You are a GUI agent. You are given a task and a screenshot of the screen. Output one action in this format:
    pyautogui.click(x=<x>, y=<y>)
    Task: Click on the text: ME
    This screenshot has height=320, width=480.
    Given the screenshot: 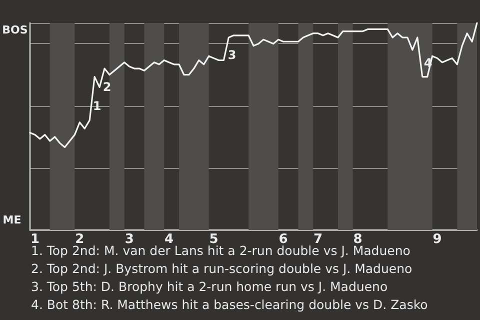 What is the action you would take?
    pyautogui.click(x=12, y=220)
    